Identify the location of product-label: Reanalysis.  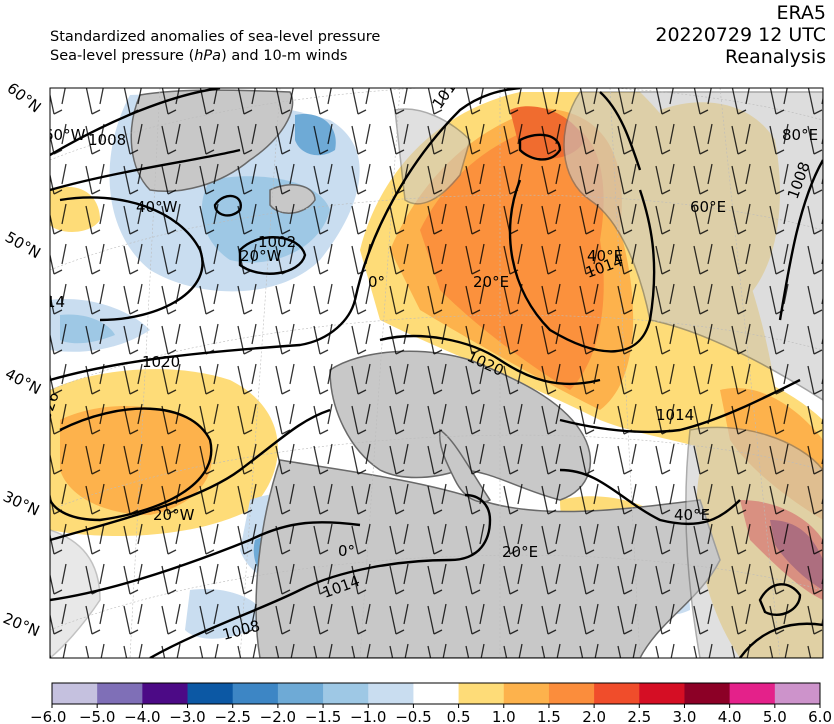
(775, 57).